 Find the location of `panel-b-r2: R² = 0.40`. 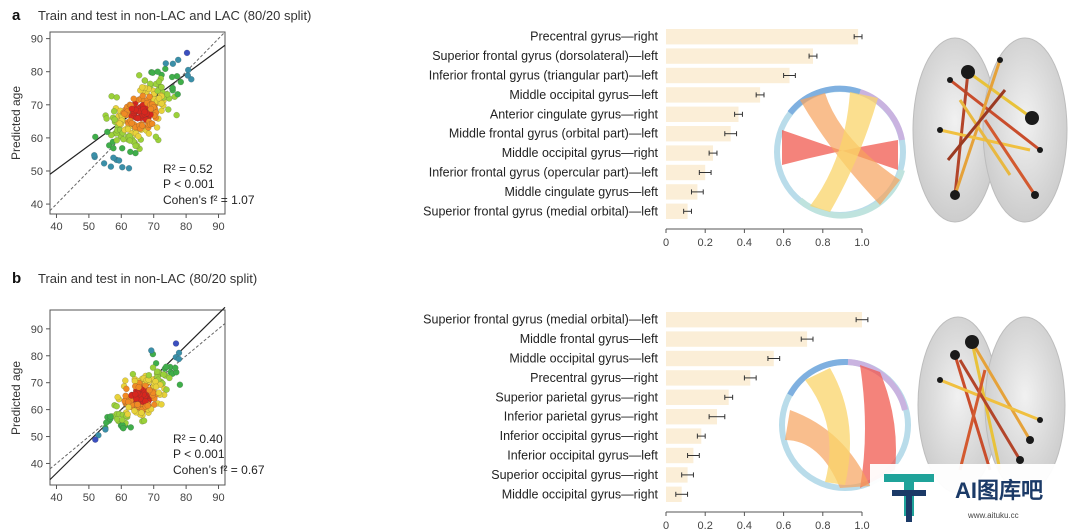

panel-b-r2: R² = 0.40 is located at coordinates (198, 439).